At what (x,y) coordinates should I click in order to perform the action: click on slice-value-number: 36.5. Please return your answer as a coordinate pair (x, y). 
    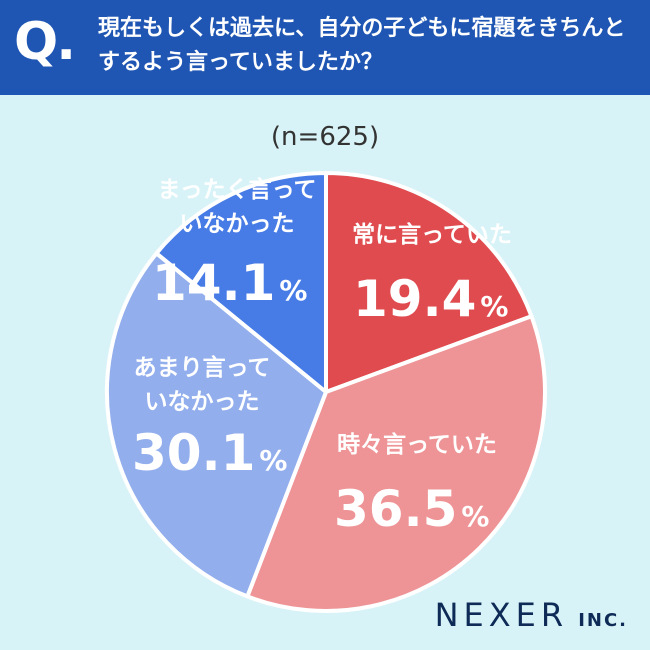
    Looking at the image, I should click on (395, 509).